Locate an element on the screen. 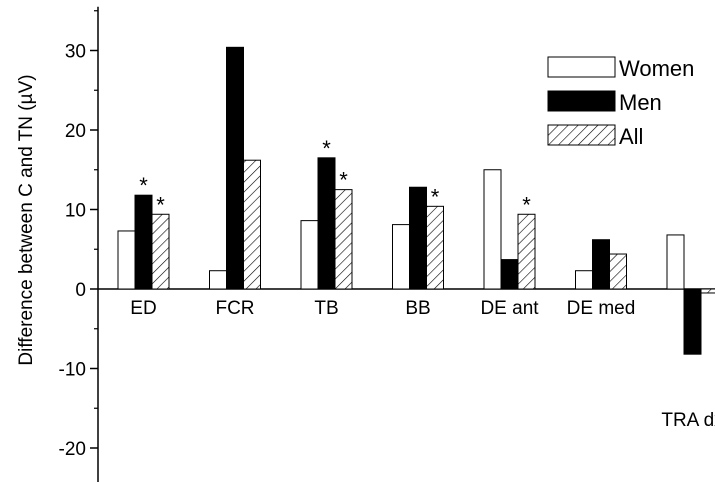  legend-swatch-all is located at coordinates (581, 135).